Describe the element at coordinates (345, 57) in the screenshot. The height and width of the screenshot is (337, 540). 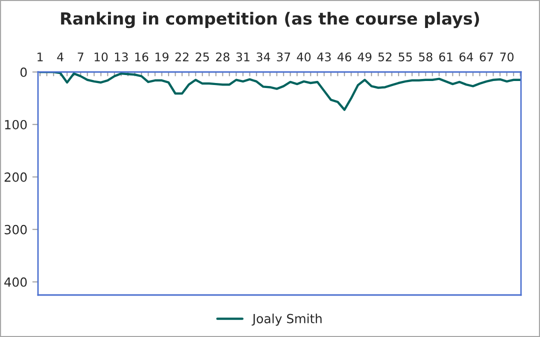
I see `x-tick-label: 46` at that location.